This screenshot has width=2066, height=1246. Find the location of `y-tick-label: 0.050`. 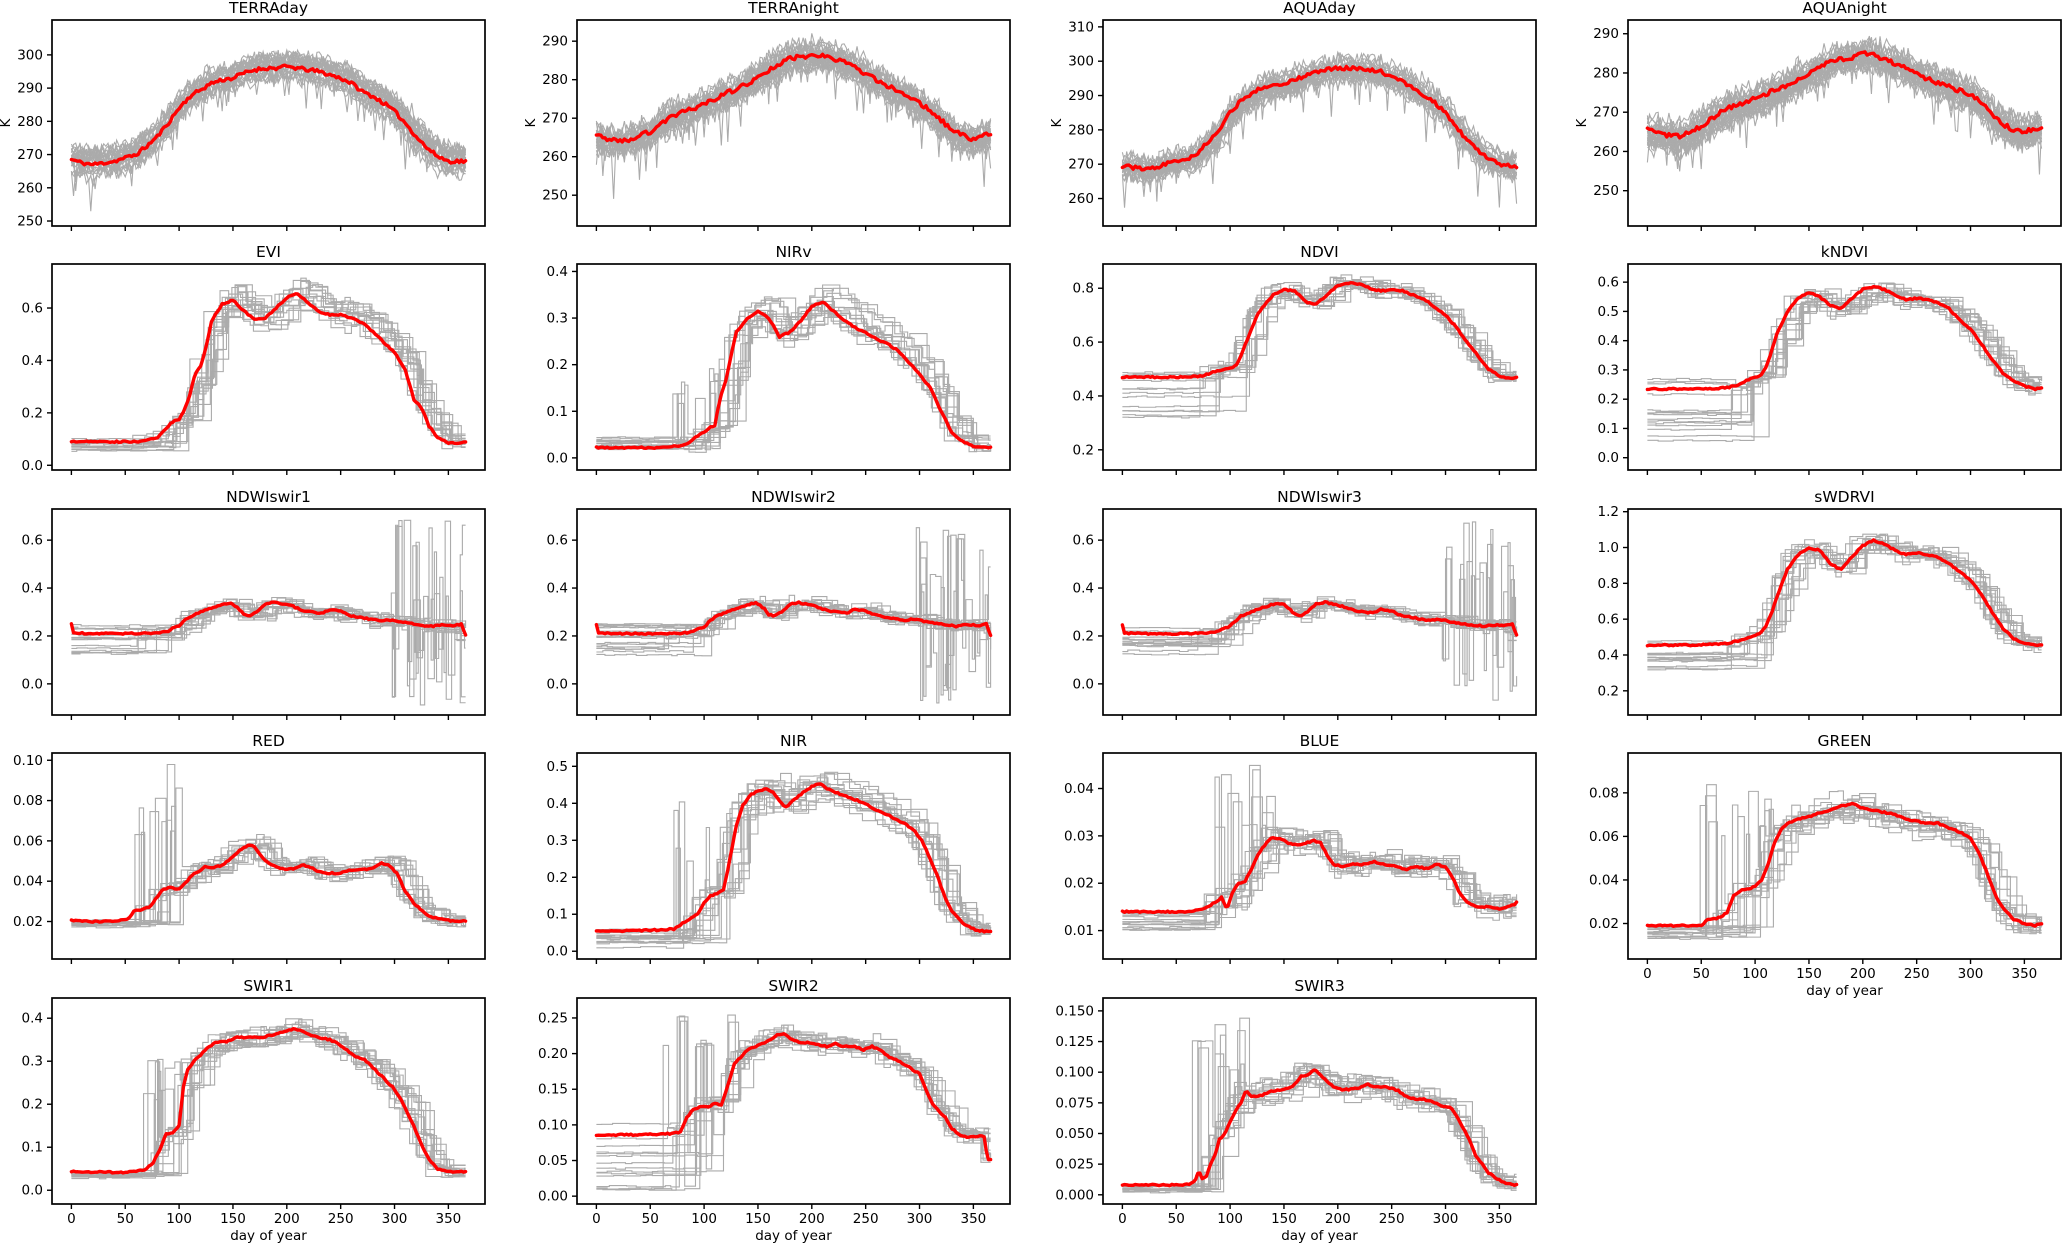

y-tick-label: 0.050 is located at coordinates (1074, 1134).